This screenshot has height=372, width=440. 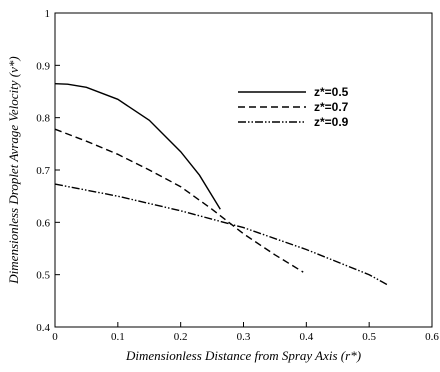 What do you see at coordinates (331, 122) in the screenshot?
I see `legend-label-3: z*=0.9` at bounding box center [331, 122].